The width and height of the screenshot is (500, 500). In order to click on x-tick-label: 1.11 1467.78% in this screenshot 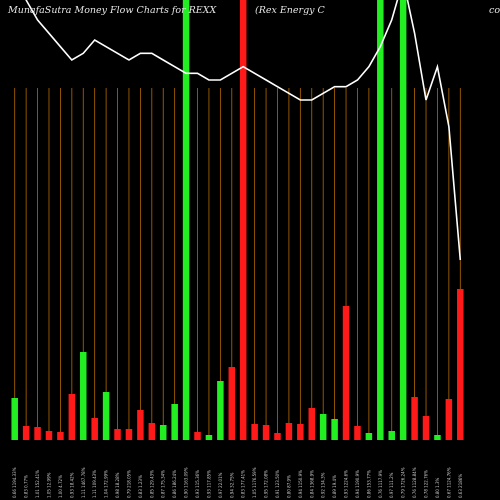, I will do `click(83, 482)`.